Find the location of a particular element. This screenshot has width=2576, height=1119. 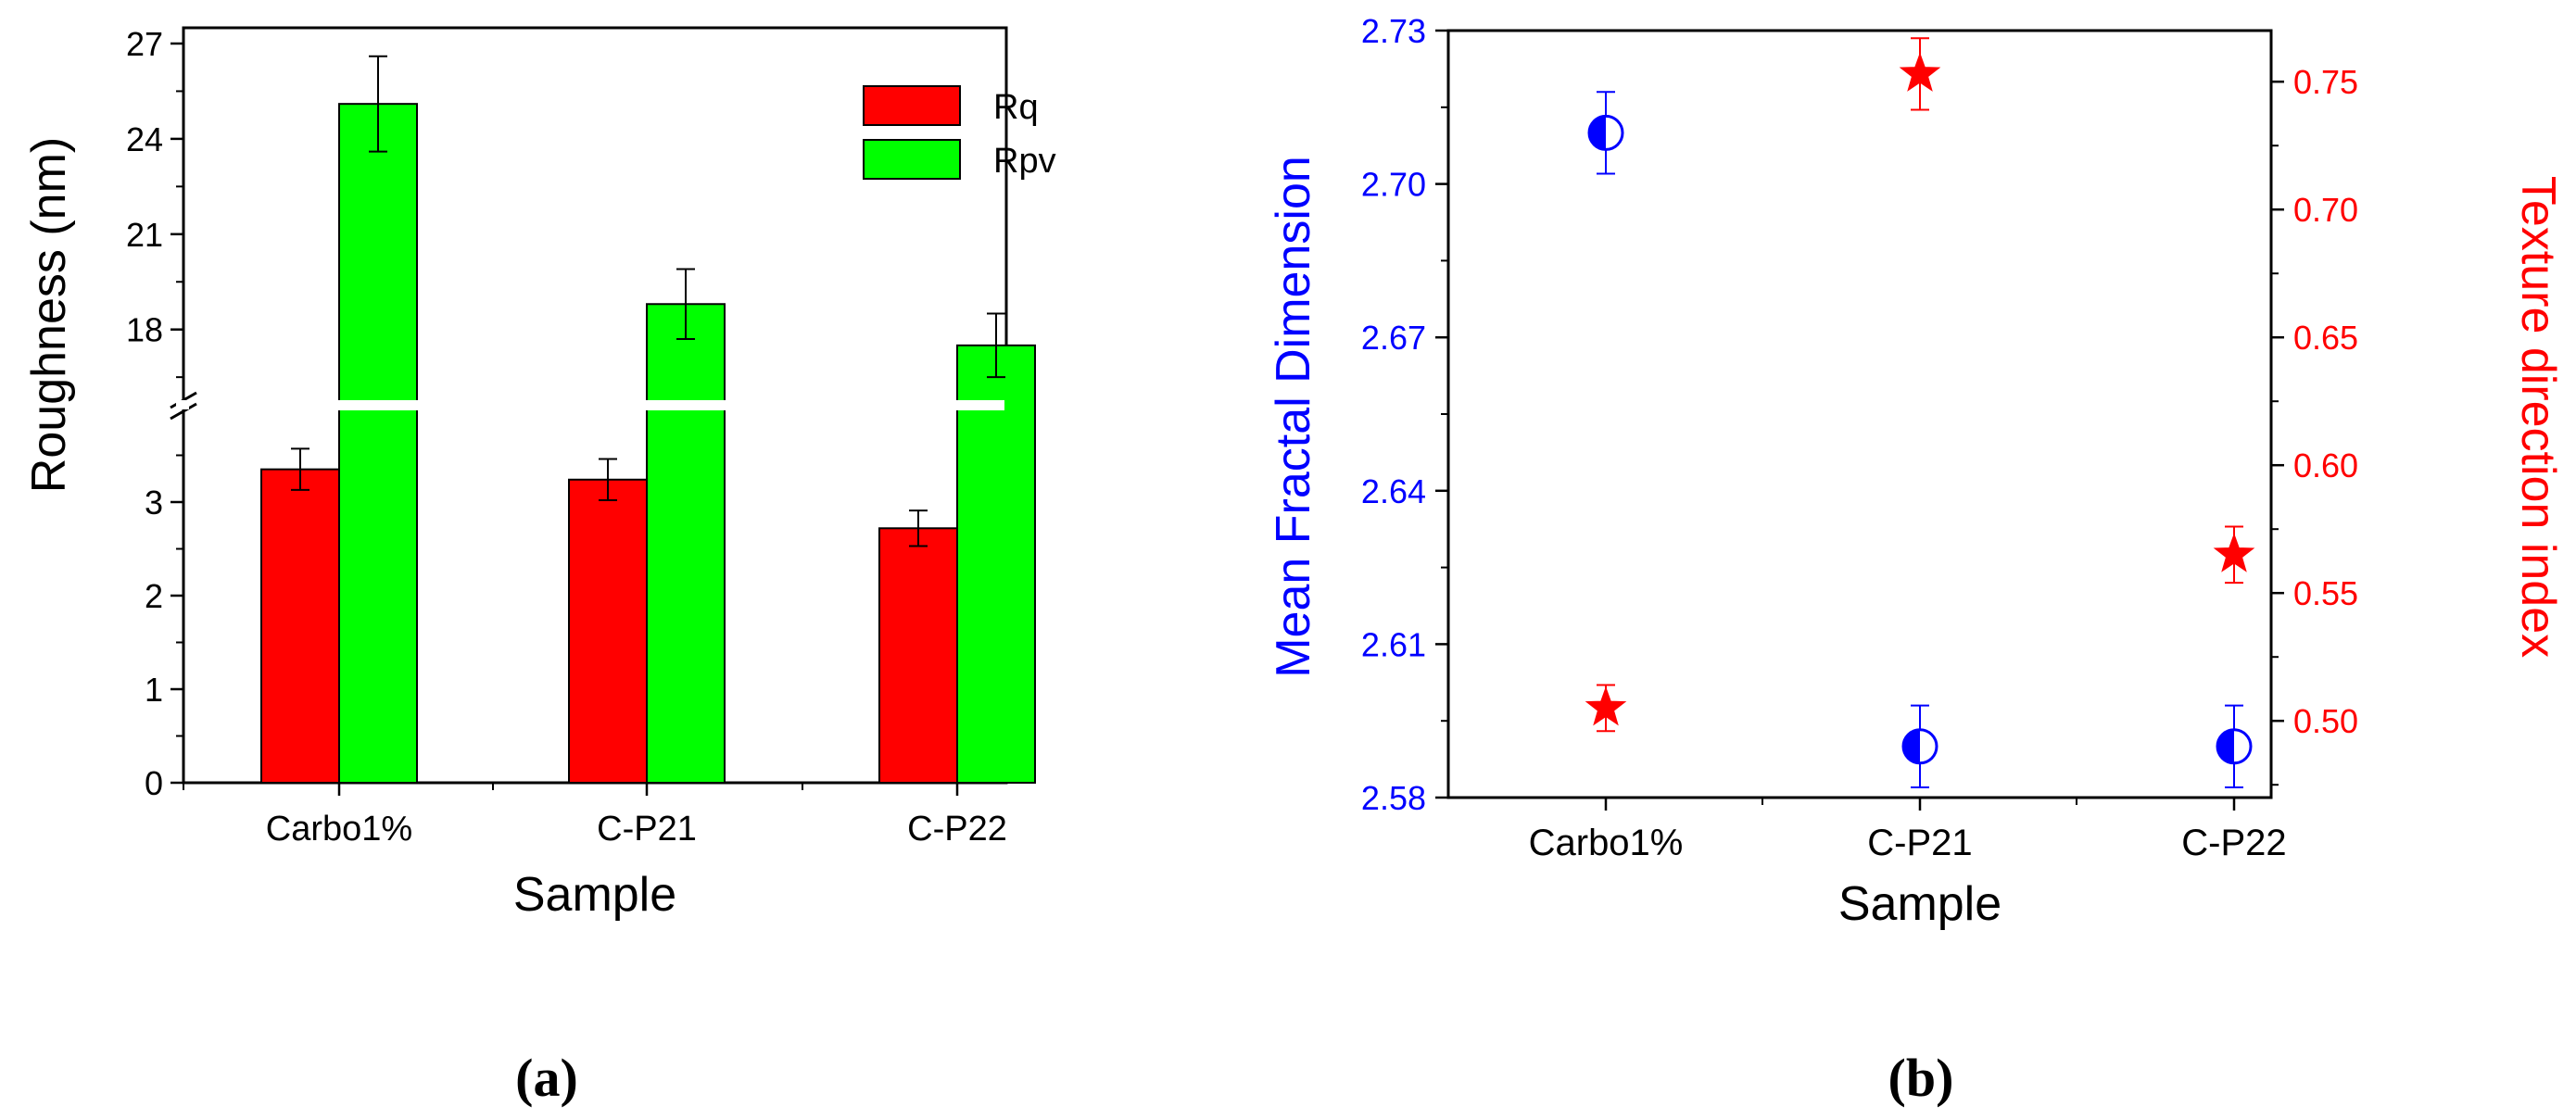

panel-a-x-axis-title: Sample is located at coordinates (594, 895).